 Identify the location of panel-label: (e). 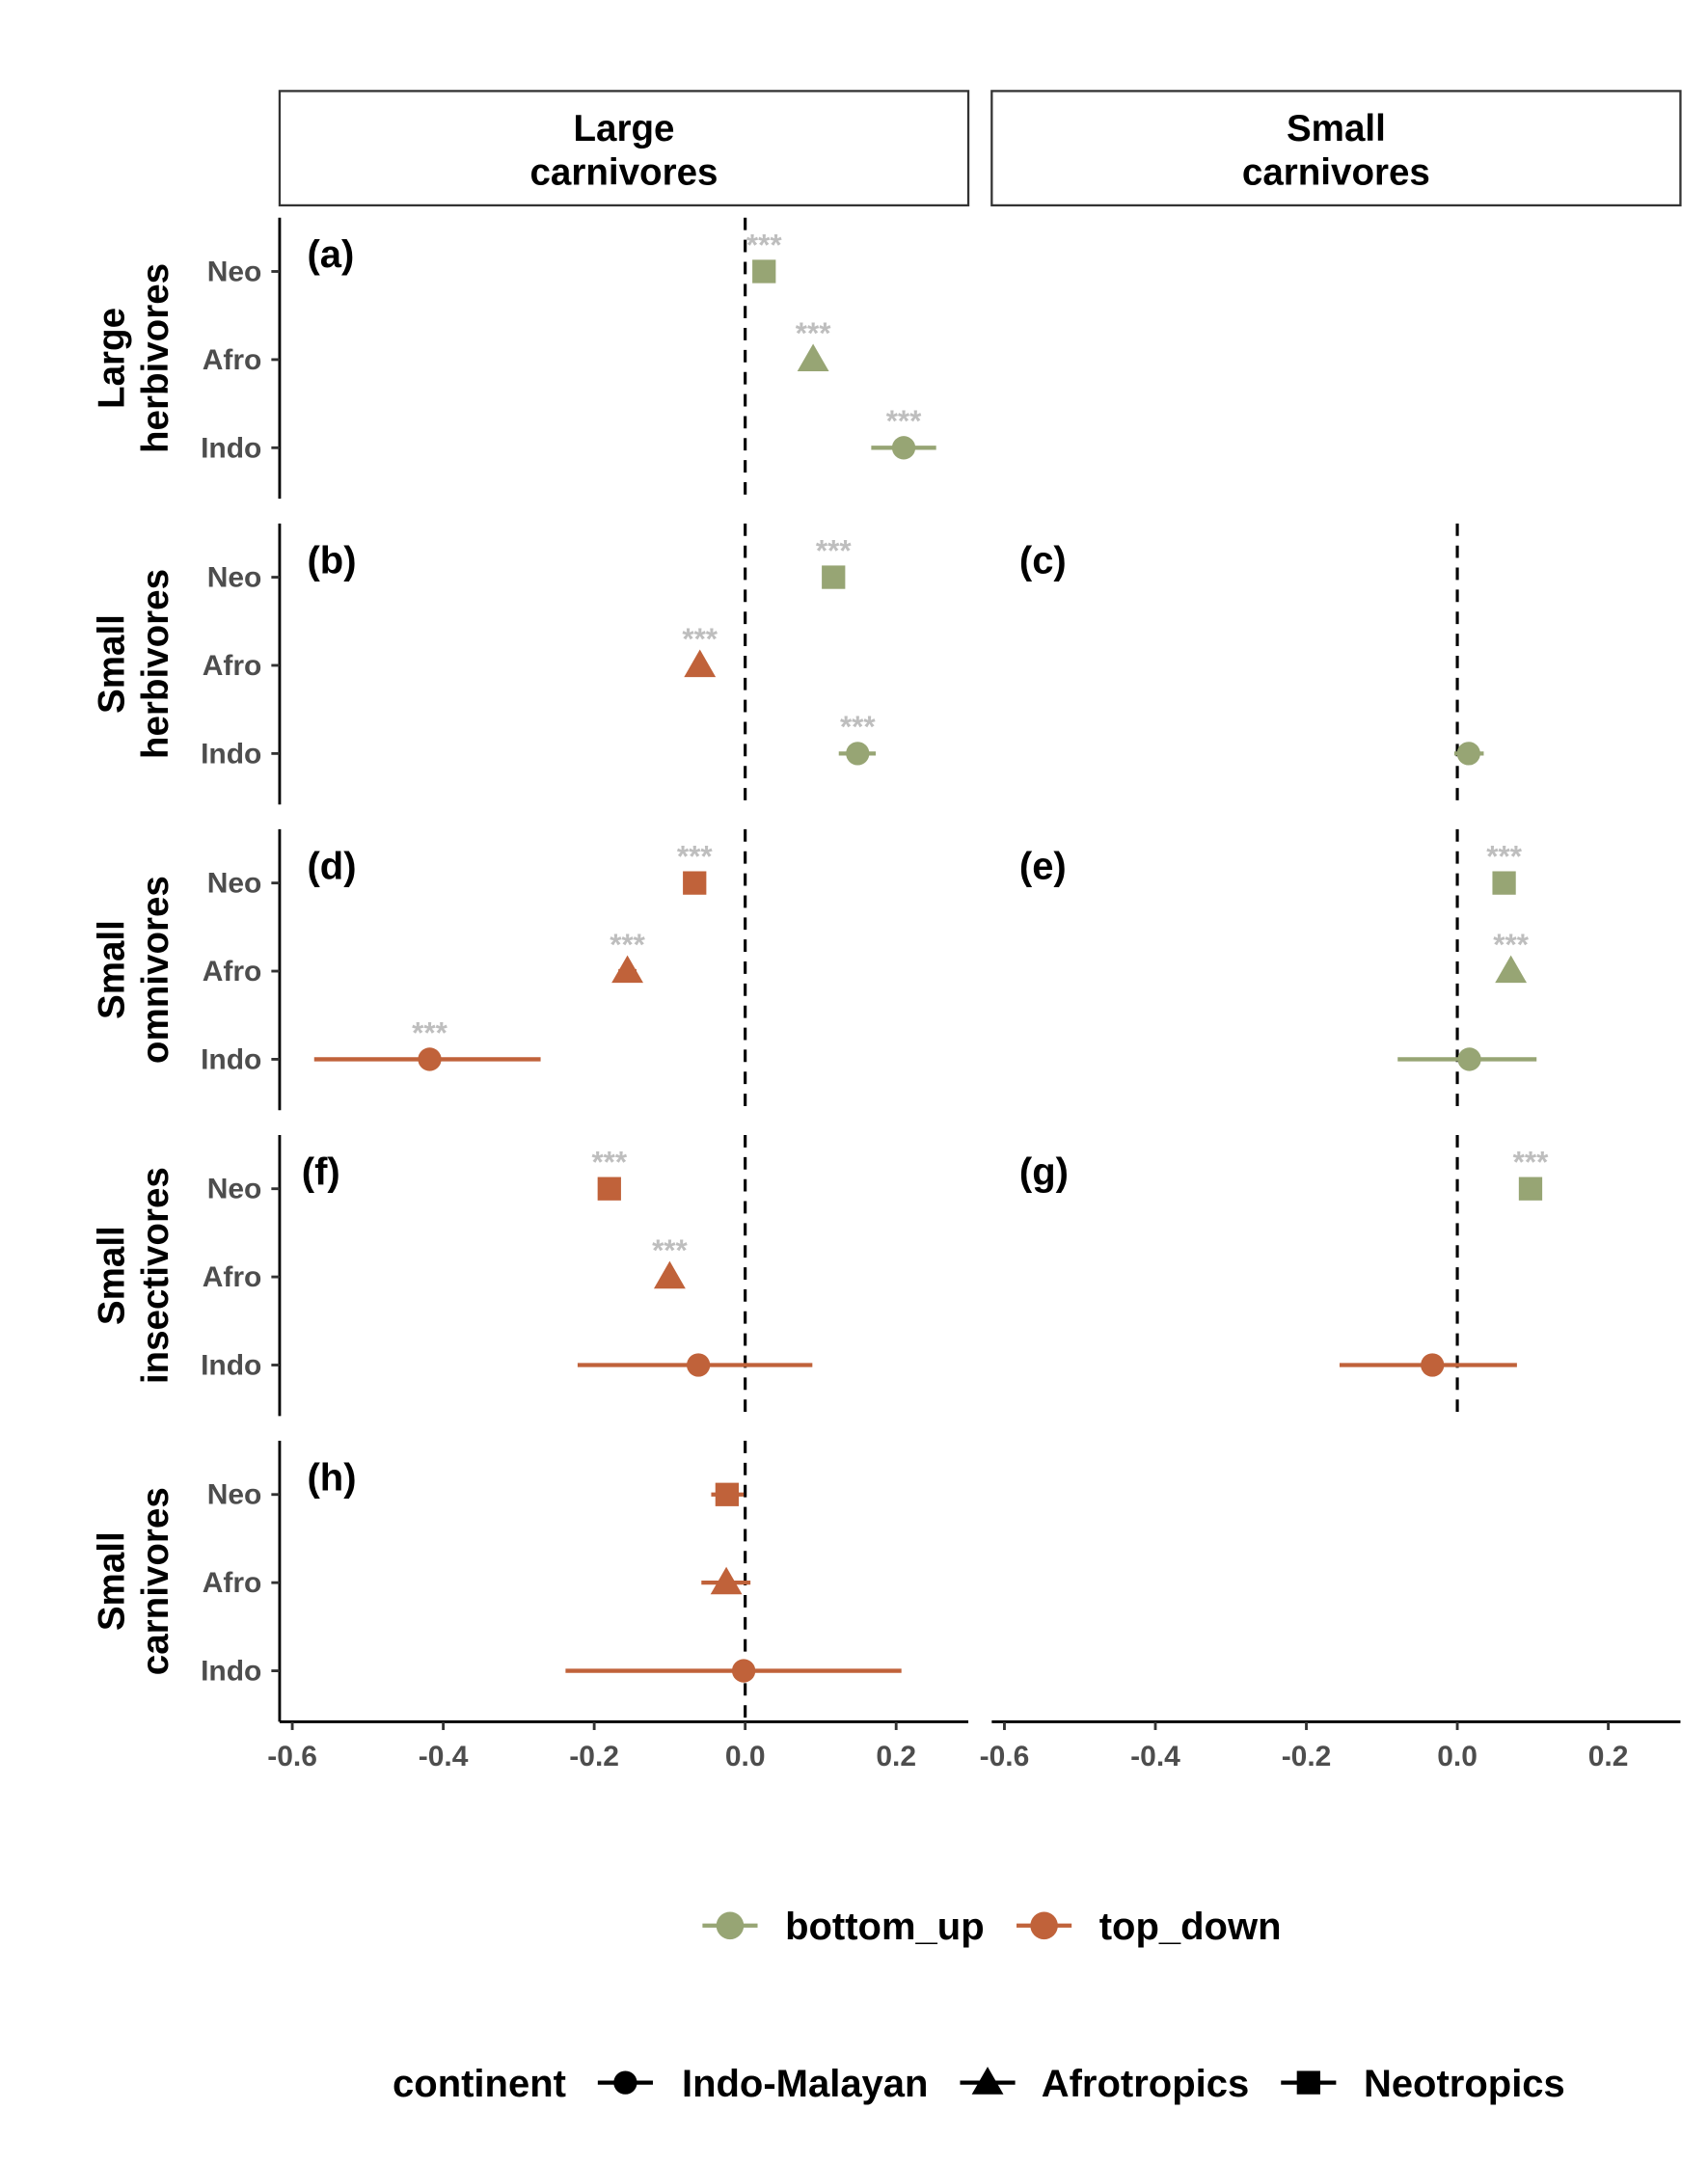
(1043, 866).